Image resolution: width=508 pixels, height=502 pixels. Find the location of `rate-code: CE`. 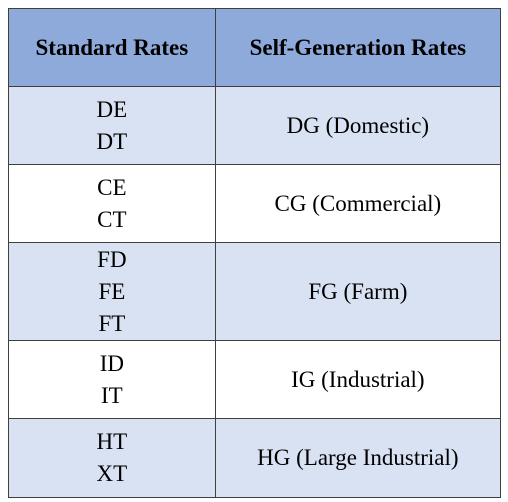

rate-code: CE is located at coordinates (112, 187).